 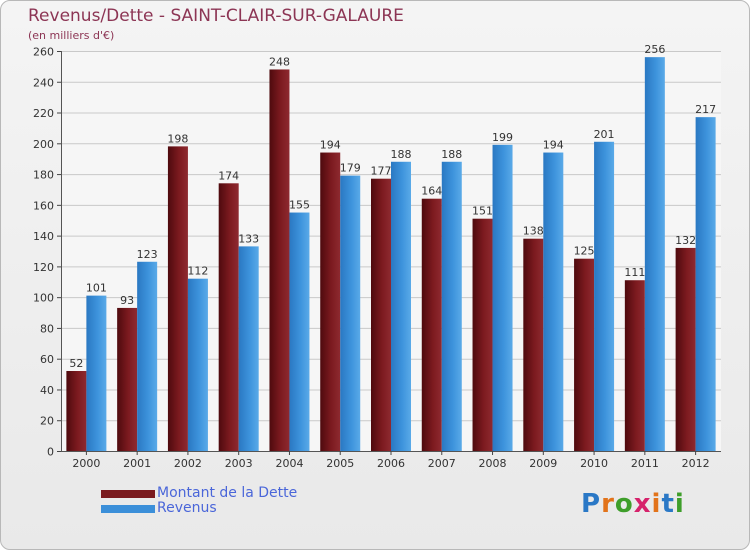 What do you see at coordinates (43, 175) in the screenshot?
I see `y-tick-label: 180` at bounding box center [43, 175].